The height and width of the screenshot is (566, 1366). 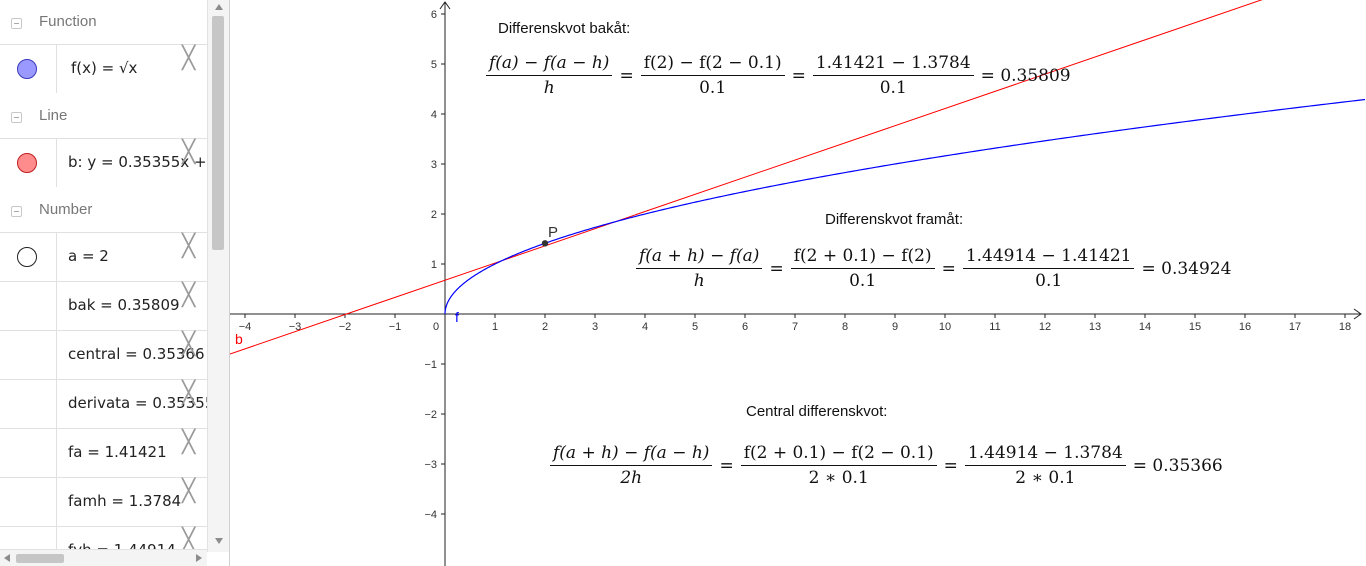 I want to click on numerator: f(a + h) − f(a), so click(x=699, y=257).